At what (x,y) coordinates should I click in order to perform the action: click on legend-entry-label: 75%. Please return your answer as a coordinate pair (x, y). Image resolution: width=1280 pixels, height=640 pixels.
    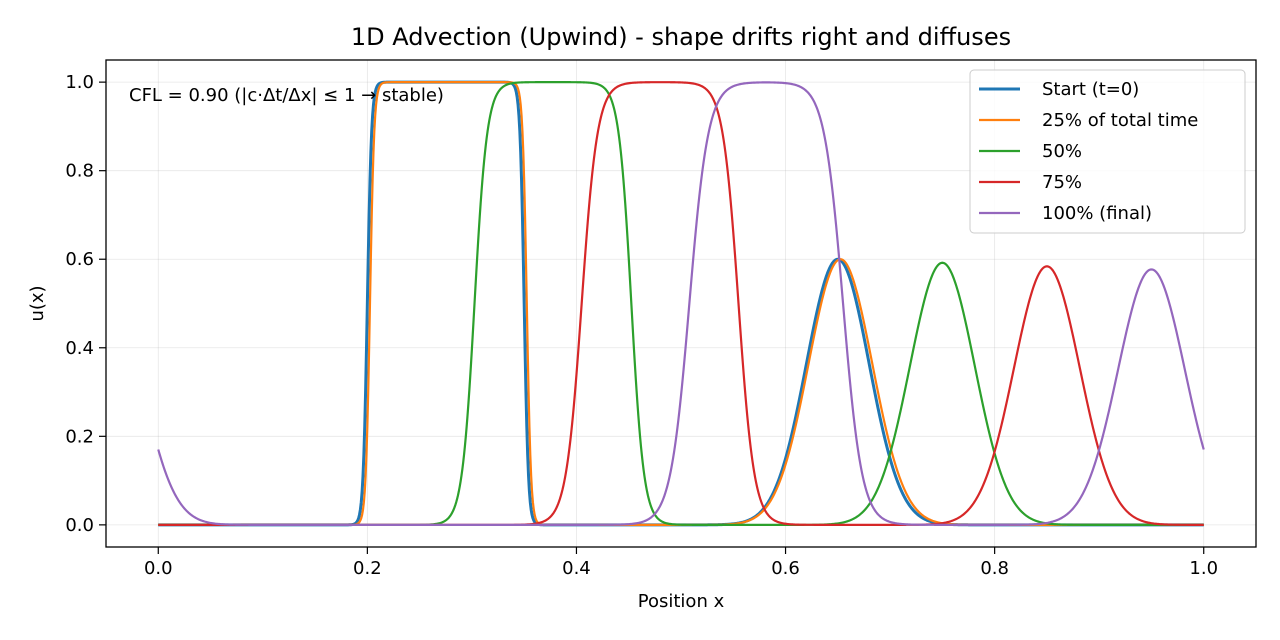
    Looking at the image, I should click on (1062, 182).